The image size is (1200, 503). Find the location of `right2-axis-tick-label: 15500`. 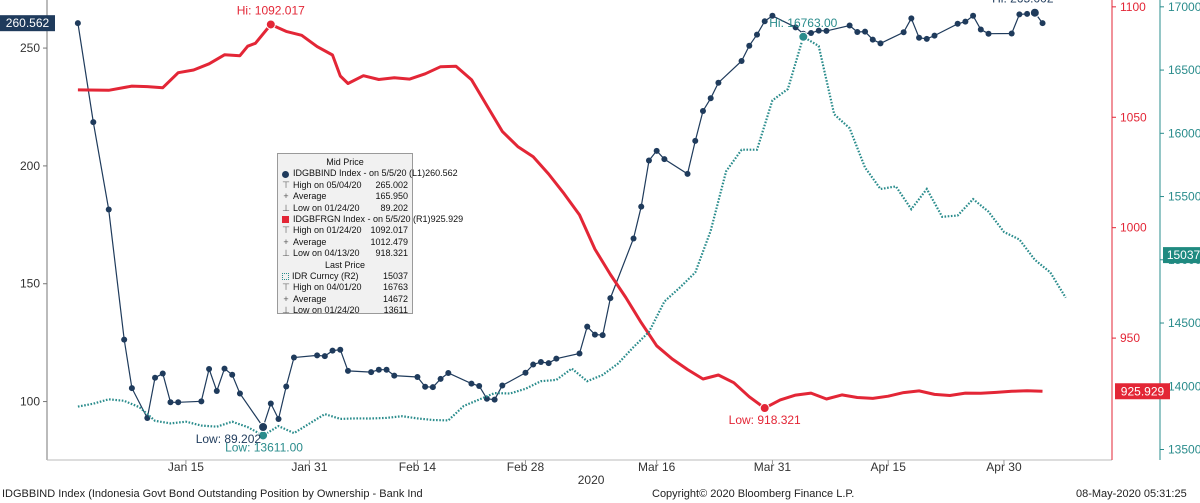

right2-axis-tick-label: 15500 is located at coordinates (1184, 197).